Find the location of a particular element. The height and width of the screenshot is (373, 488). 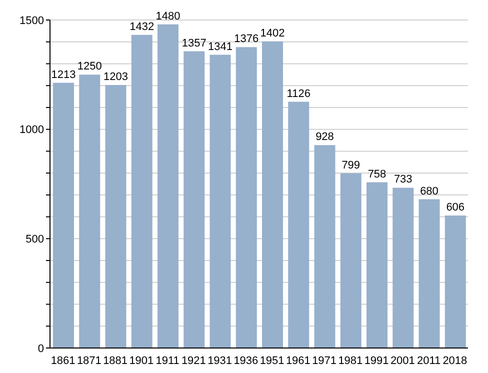

data-label: 1250 is located at coordinates (89, 66).